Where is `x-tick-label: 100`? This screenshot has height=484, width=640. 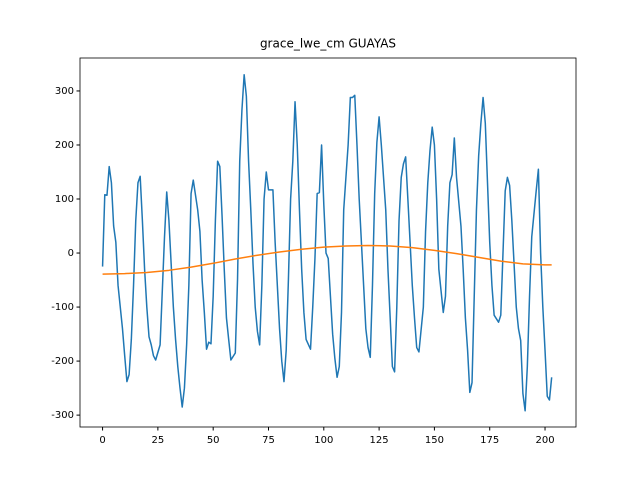 x-tick-label: 100 is located at coordinates (323, 440).